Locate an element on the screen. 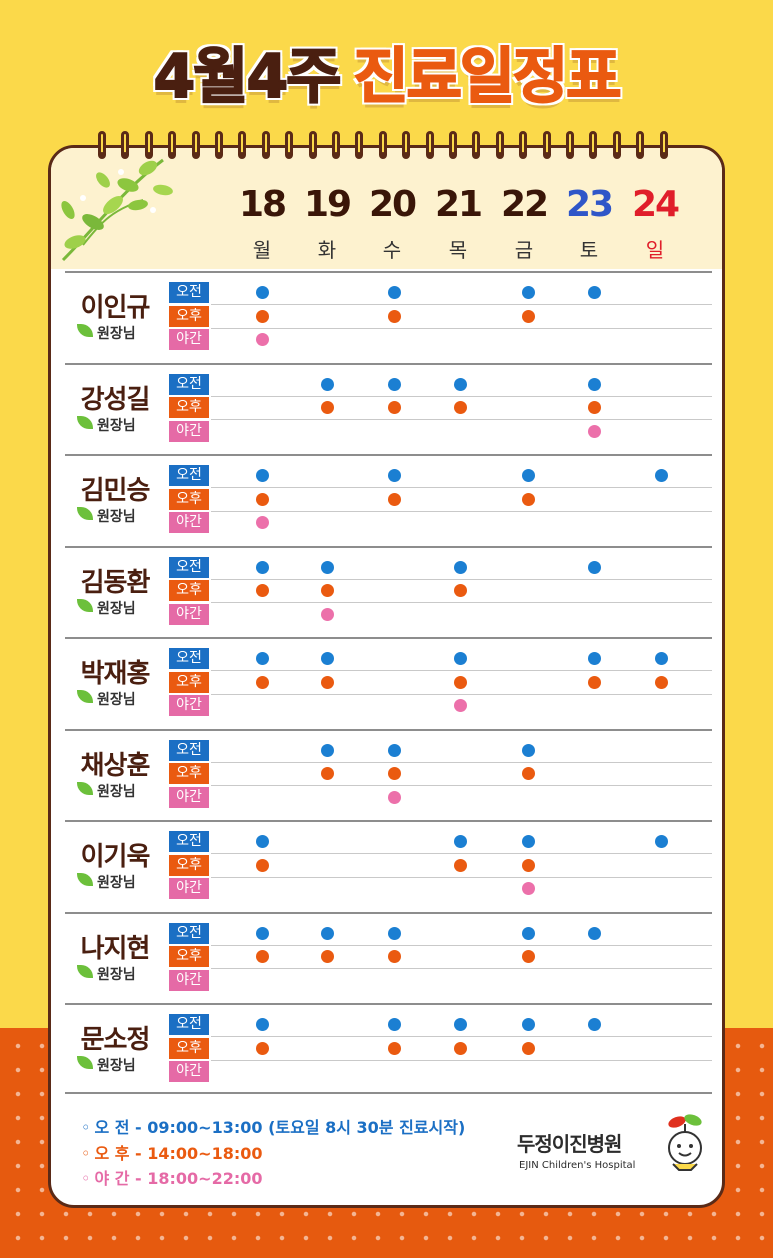  day-number-1: 19 is located at coordinates (327, 204).